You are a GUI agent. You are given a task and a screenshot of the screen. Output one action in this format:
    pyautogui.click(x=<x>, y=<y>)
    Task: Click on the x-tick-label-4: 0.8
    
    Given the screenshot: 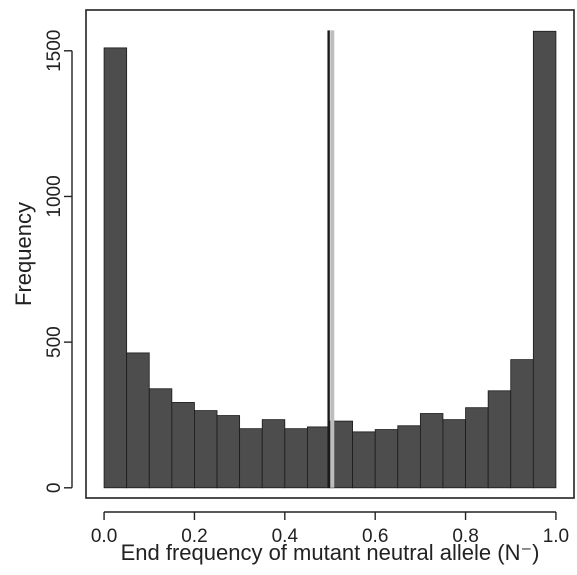 What is the action you would take?
    pyautogui.click(x=465, y=536)
    